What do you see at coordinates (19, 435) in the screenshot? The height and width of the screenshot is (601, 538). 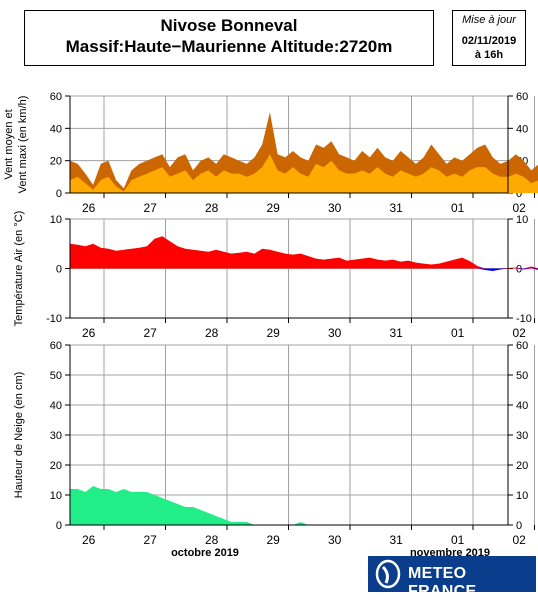 I see `y-axis-label: Hauteur de Neige (en cm)` at bounding box center [19, 435].